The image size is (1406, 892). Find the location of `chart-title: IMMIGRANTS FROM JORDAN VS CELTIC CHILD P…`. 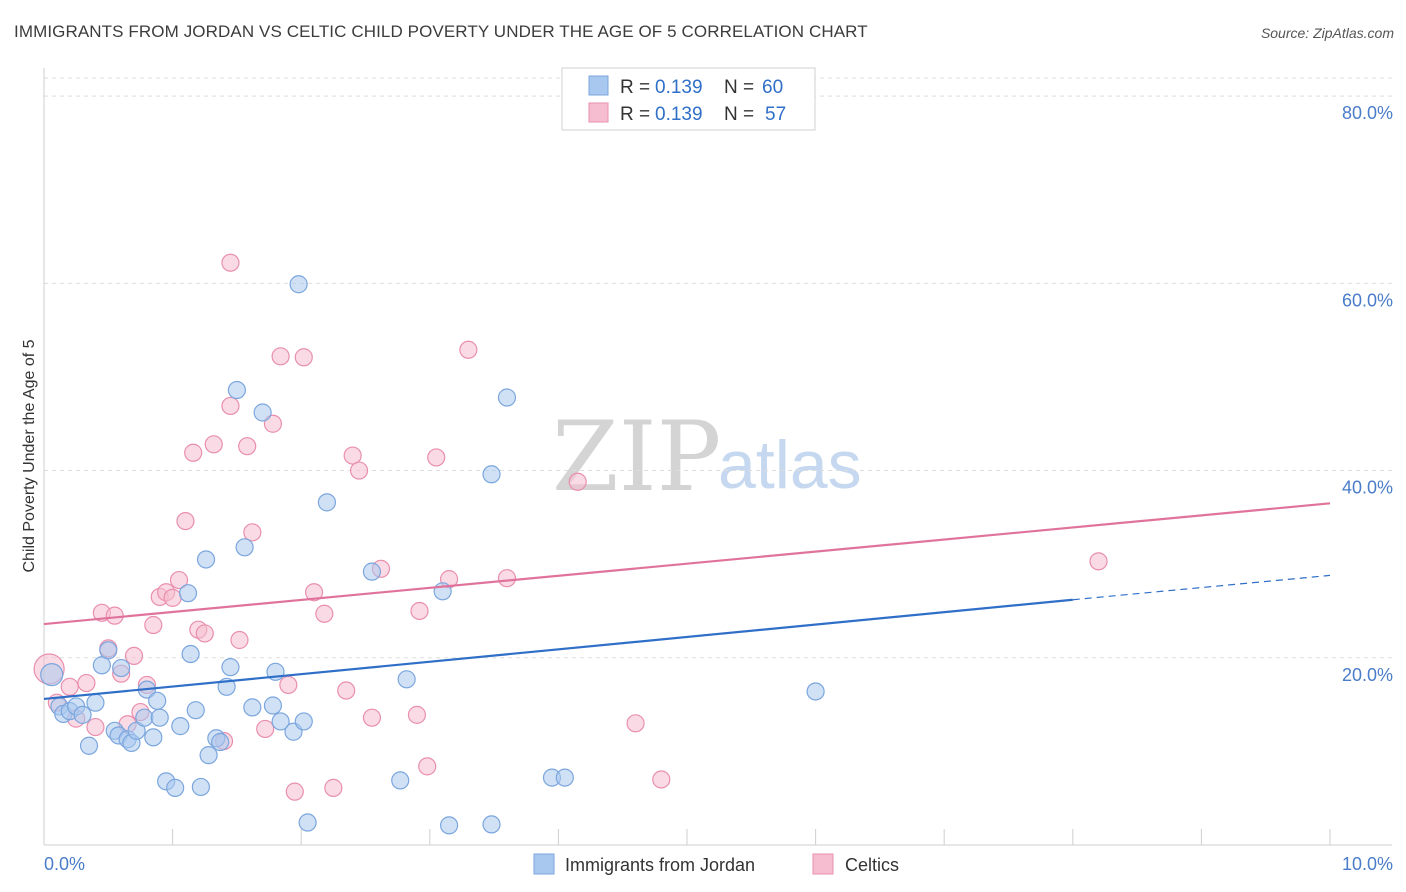

chart-title: IMMIGRANTS FROM JORDAN VS CELTIC CHILD P… is located at coordinates (441, 31).